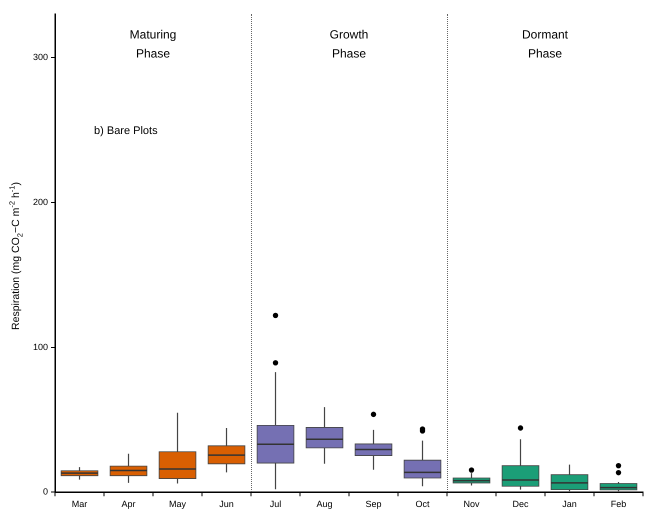 The width and height of the screenshot is (648, 513). I want to click on x-tick-label: Apr, so click(129, 504).